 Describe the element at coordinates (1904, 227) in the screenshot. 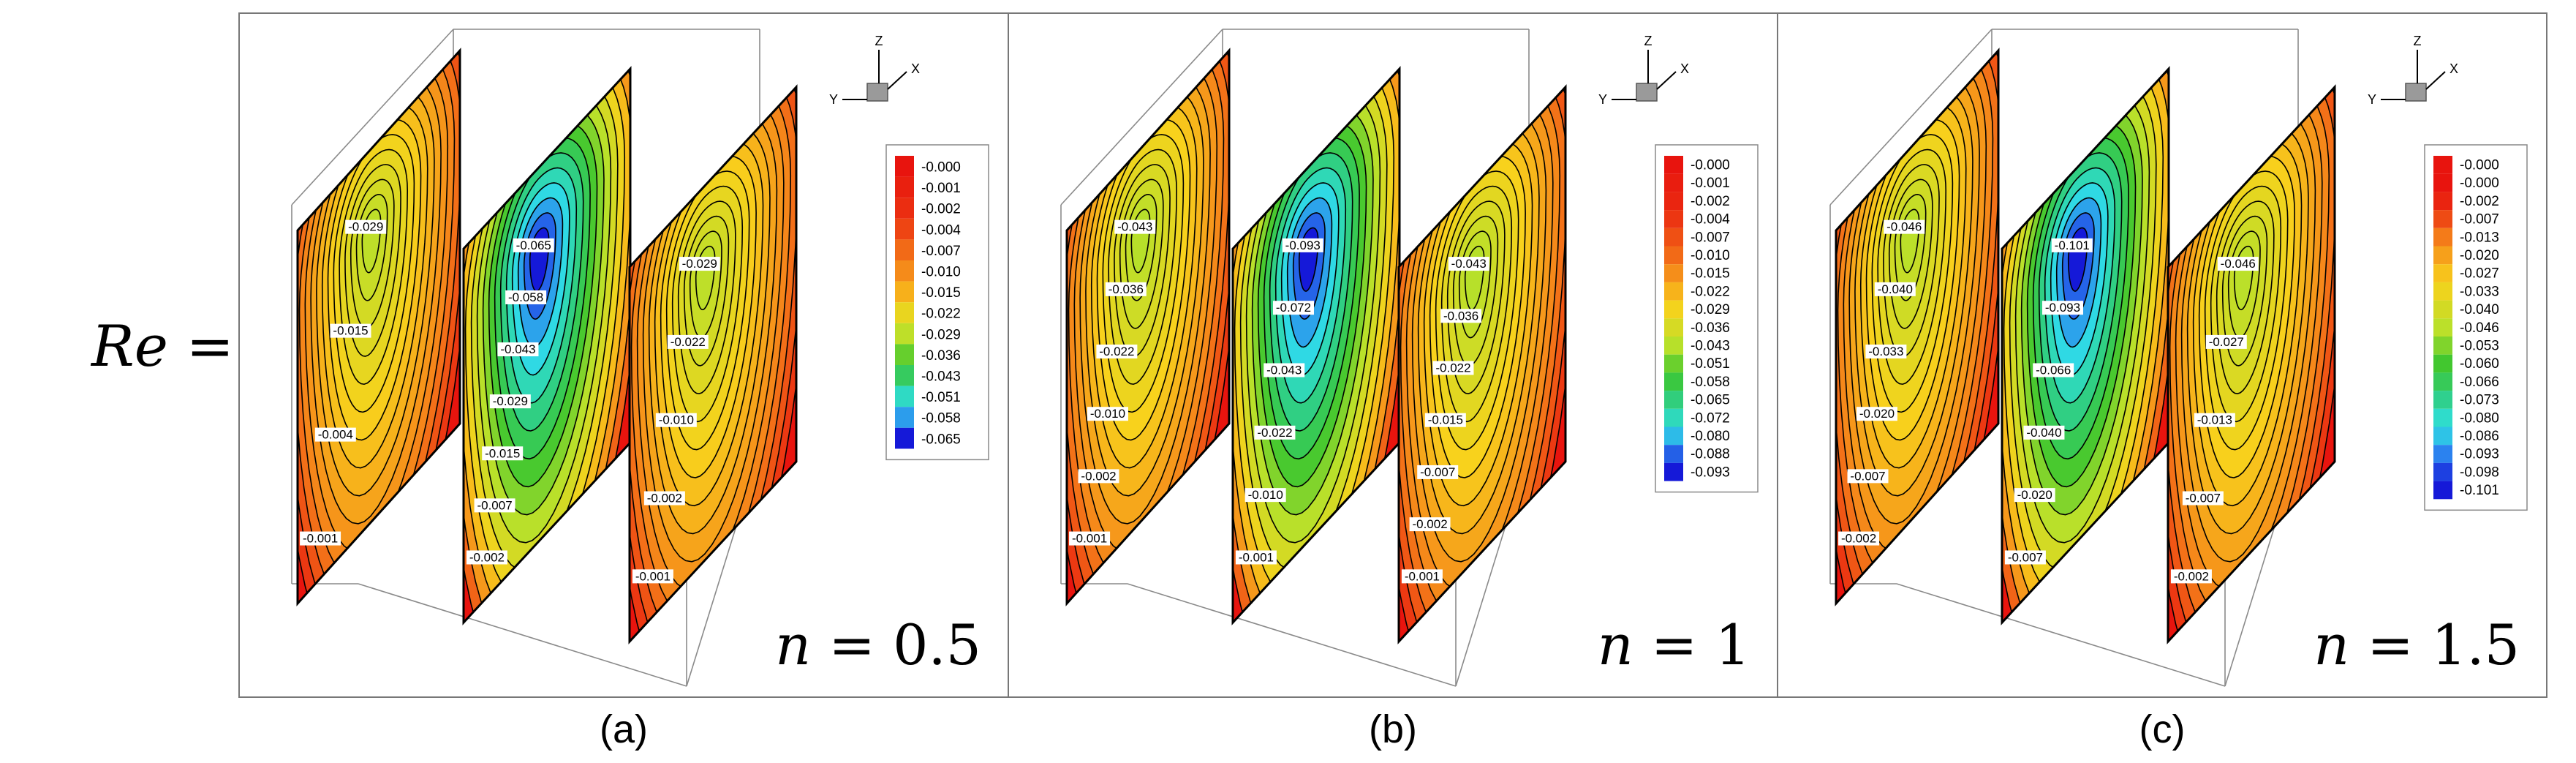

I see `contour-label: -0.046` at that location.